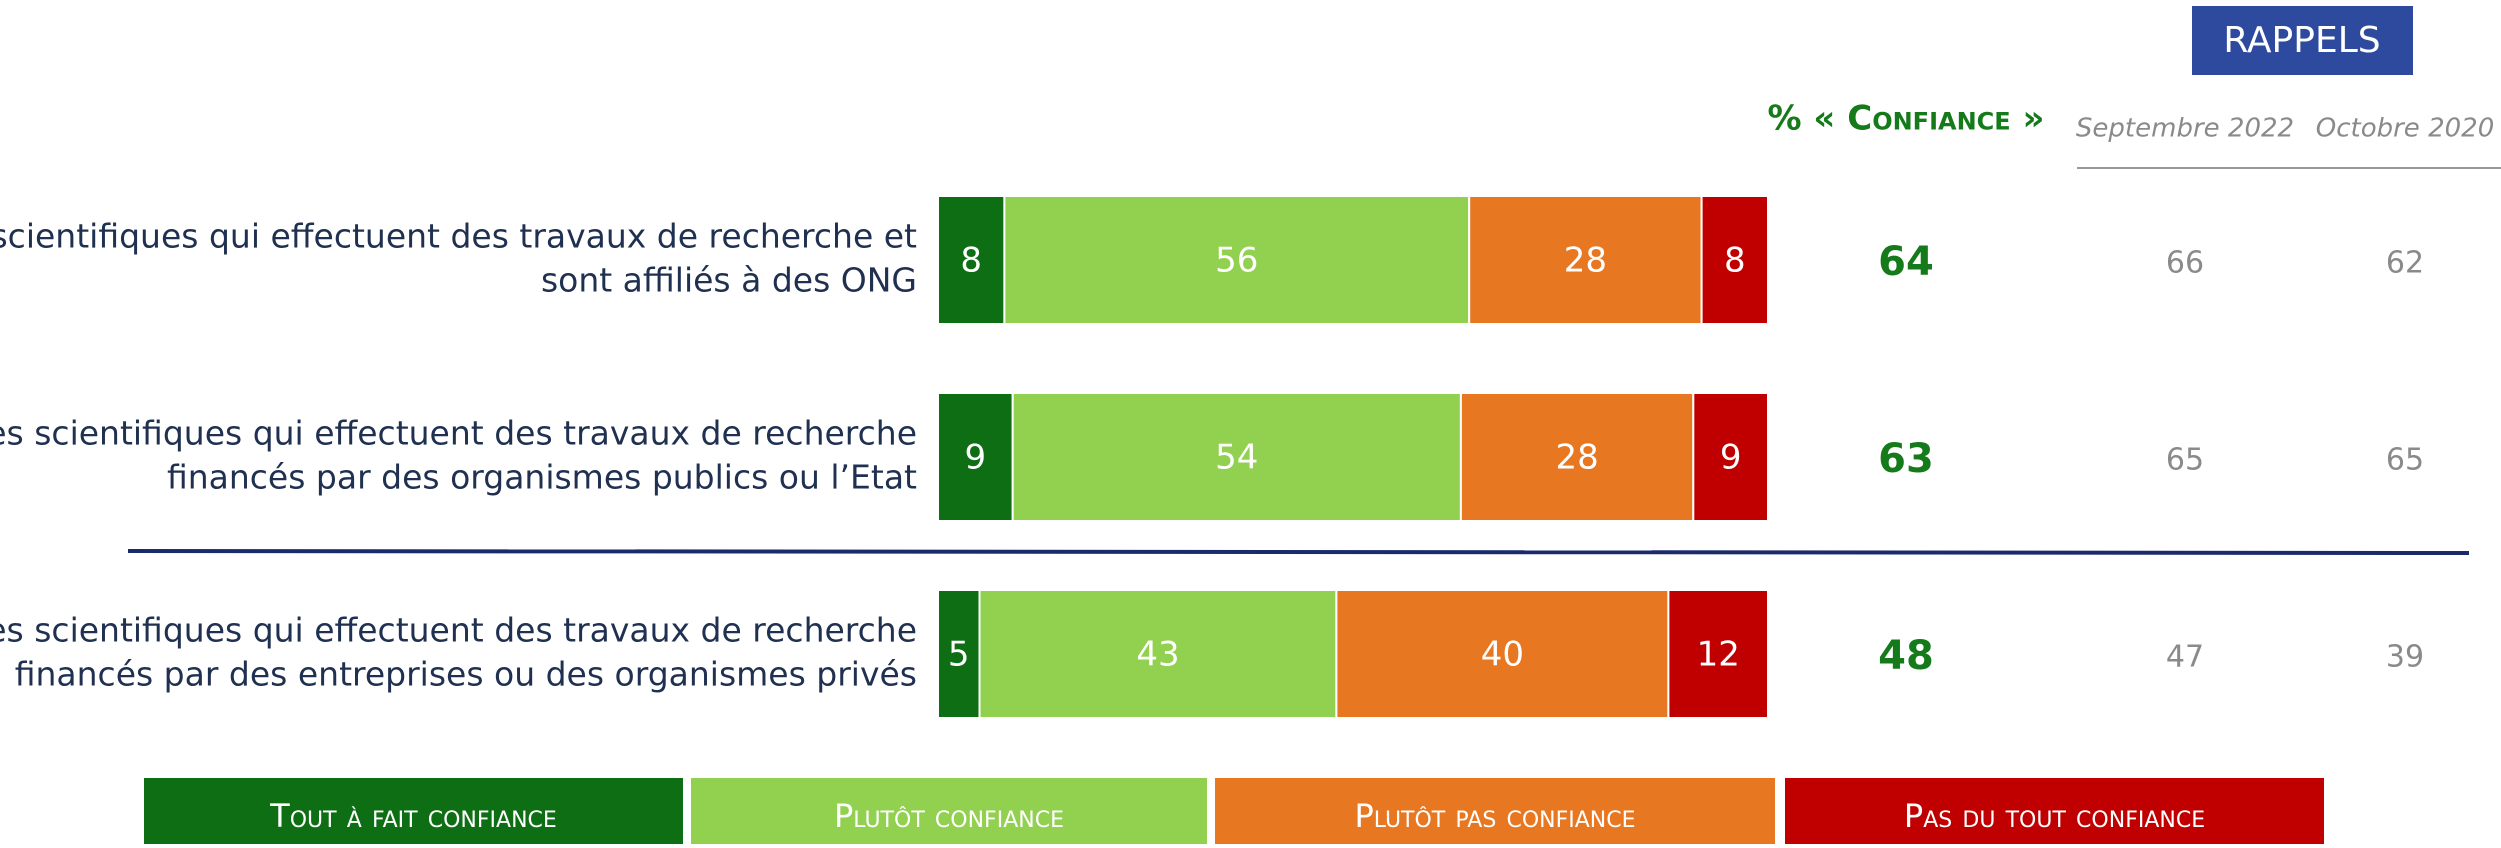 The image size is (2501, 848). What do you see at coordinates (2405, 657) in the screenshot?
I see `reminder-value: 39` at bounding box center [2405, 657].